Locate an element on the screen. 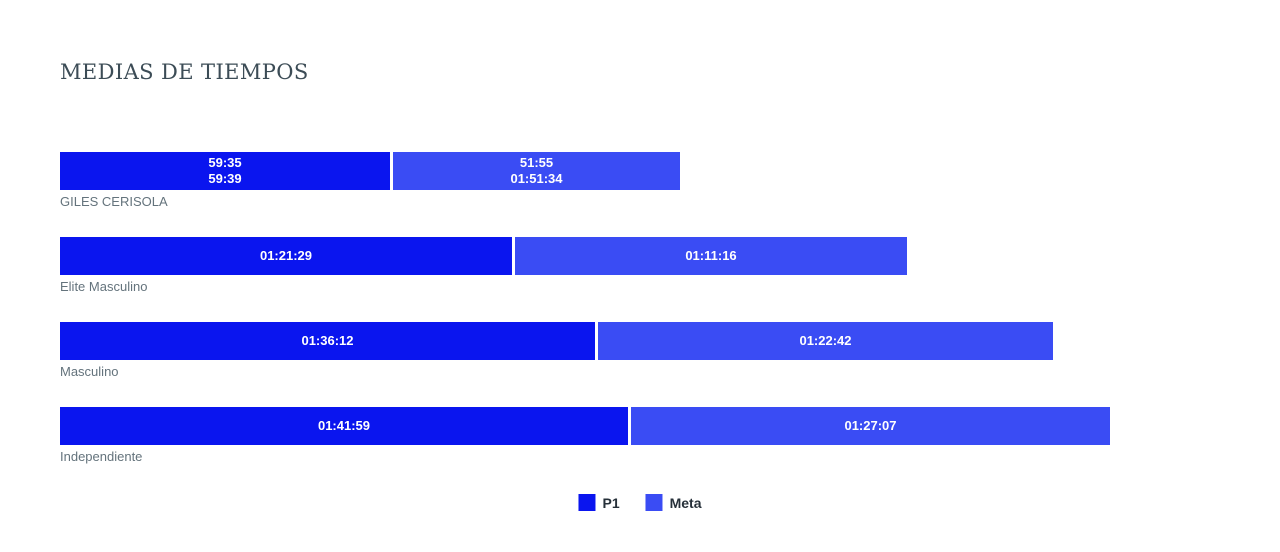 This screenshot has height=552, width=1280. bar-segment-meta: 51:55 01:51:34 is located at coordinates (536, 171).